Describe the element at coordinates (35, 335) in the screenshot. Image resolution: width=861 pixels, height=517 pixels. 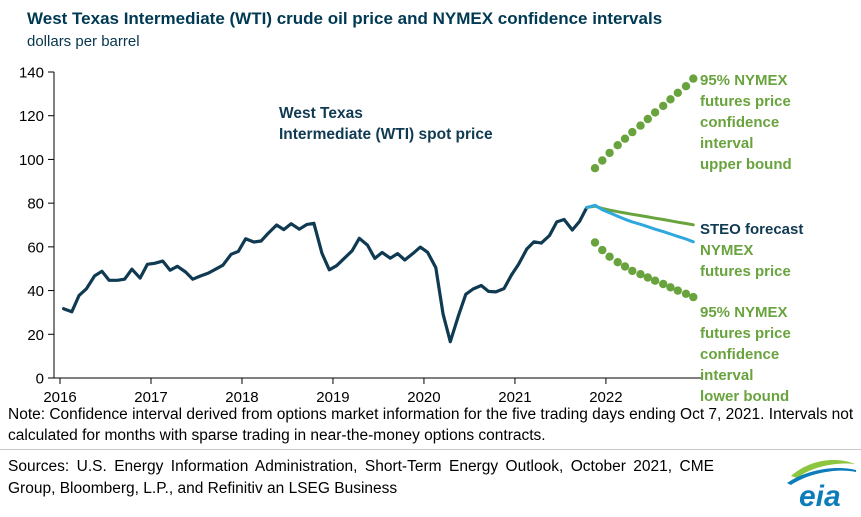
I see `y-tick-label: 20` at that location.